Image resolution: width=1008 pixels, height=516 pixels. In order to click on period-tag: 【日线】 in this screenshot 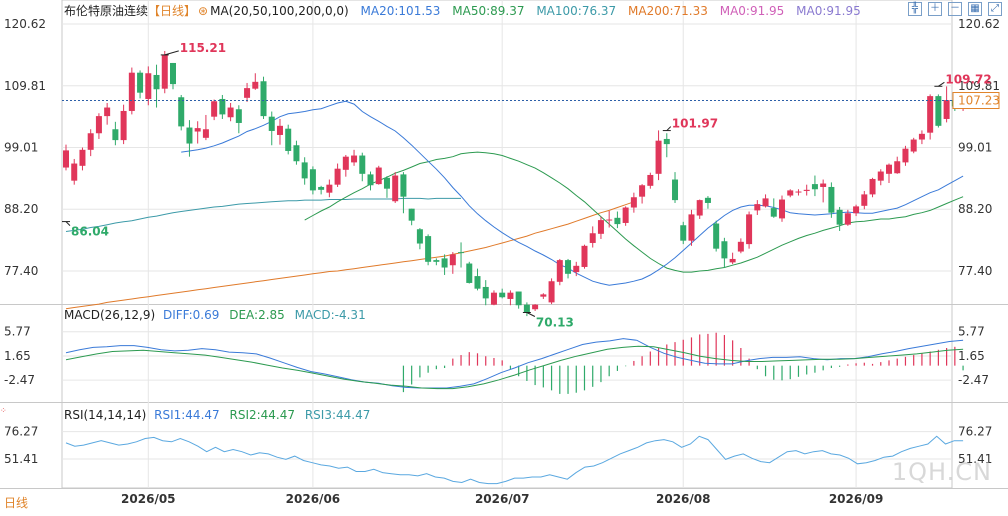, I will do `click(172, 11)`.